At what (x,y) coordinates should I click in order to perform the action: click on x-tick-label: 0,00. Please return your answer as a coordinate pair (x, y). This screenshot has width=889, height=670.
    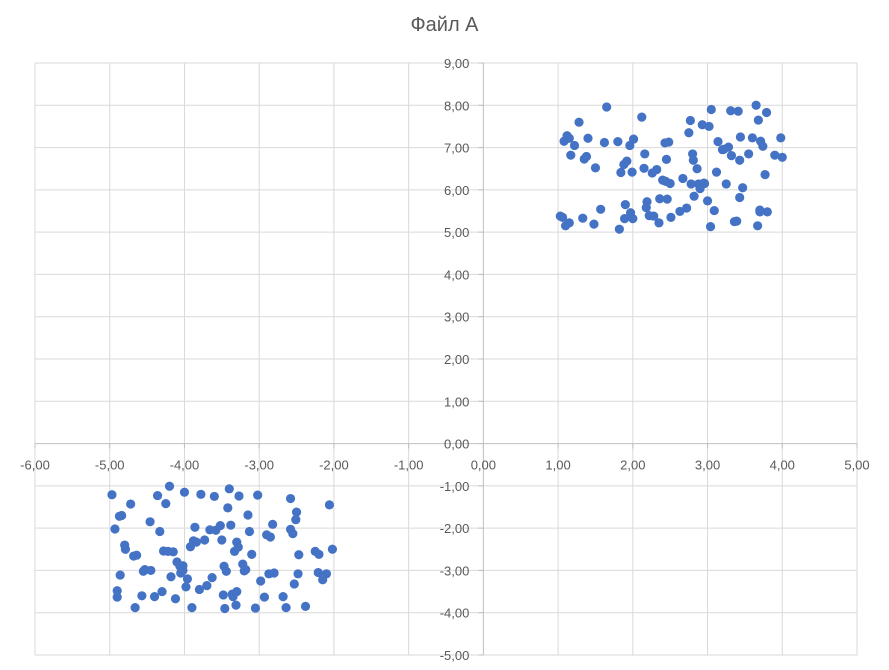
    Looking at the image, I should click on (483, 465).